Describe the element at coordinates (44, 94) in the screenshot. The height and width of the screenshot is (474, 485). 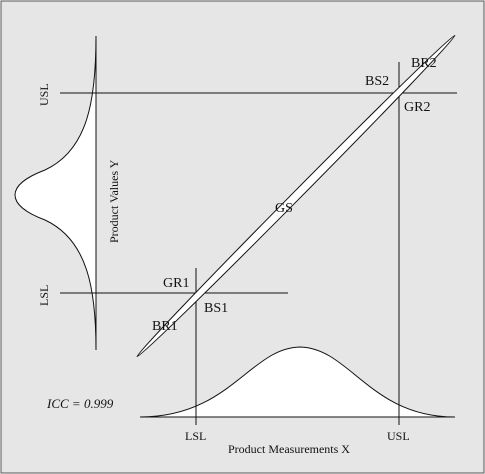
I see `usl-y-label: USL` at that location.